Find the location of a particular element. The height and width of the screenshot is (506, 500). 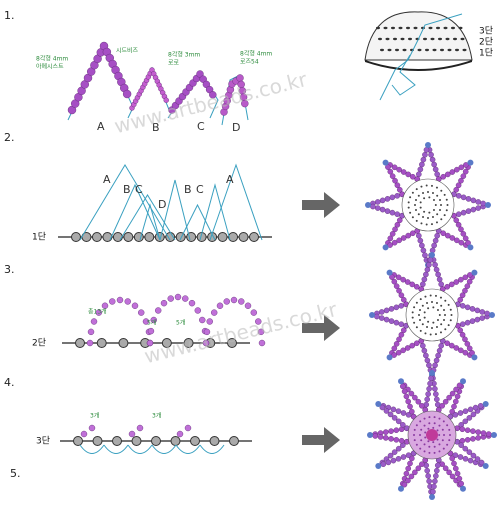

arrow is located at coordinates (321, 205).